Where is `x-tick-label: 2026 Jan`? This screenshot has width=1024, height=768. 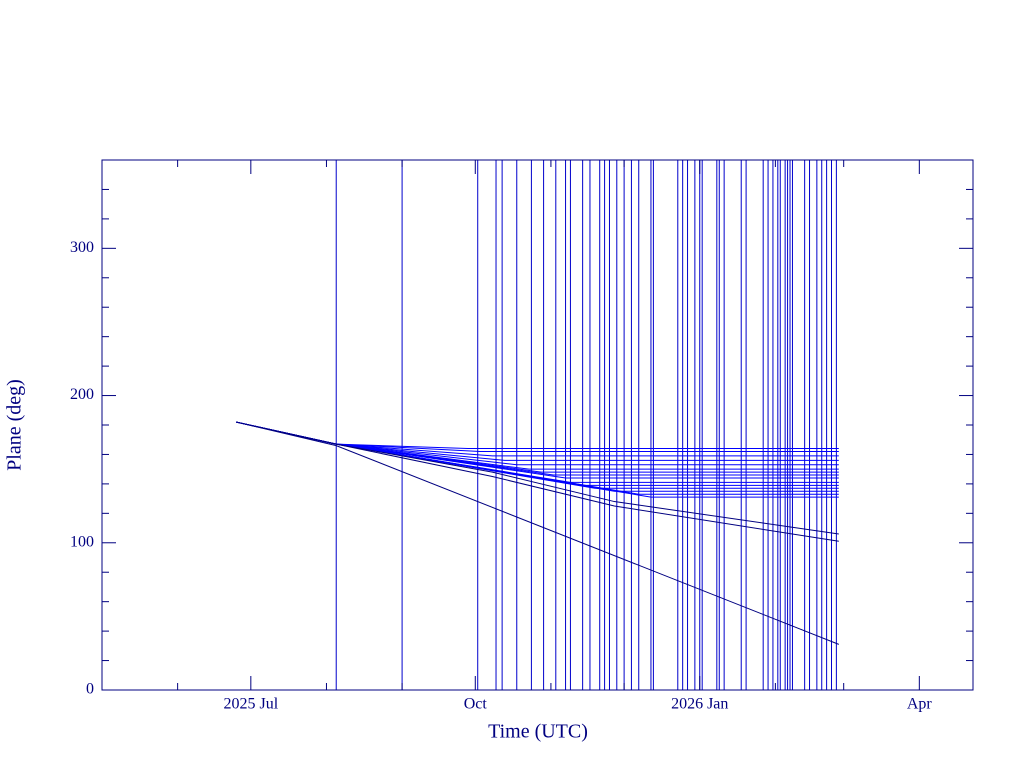
x-tick-label: 2026 Jan is located at coordinates (699, 704).